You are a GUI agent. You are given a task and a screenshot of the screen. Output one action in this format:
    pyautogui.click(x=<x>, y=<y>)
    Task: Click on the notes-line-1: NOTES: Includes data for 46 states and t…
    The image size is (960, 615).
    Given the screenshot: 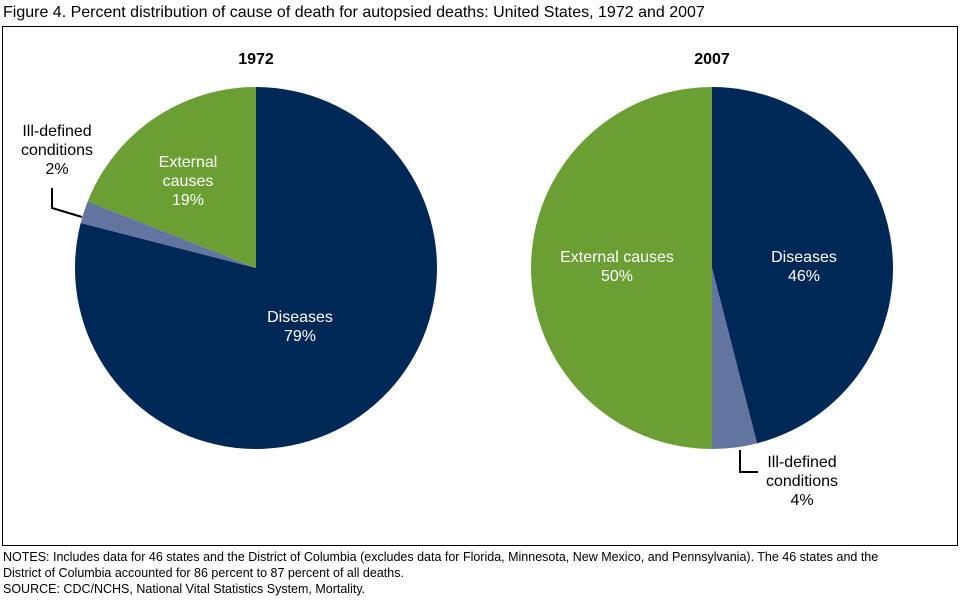 What is the action you would take?
    pyautogui.click(x=441, y=557)
    